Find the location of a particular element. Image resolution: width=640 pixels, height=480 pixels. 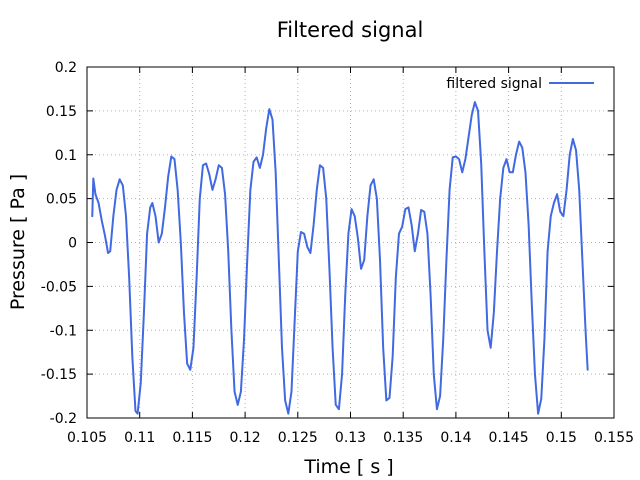

y-tick-label: 0.2 is located at coordinates (66, 68).